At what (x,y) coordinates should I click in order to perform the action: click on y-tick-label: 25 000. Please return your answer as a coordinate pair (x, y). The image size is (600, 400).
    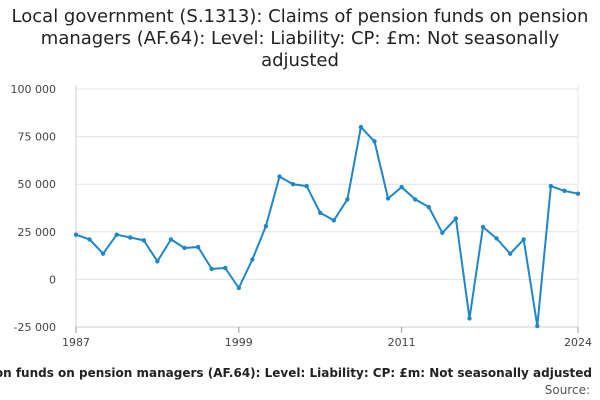
    Looking at the image, I should click on (37, 232).